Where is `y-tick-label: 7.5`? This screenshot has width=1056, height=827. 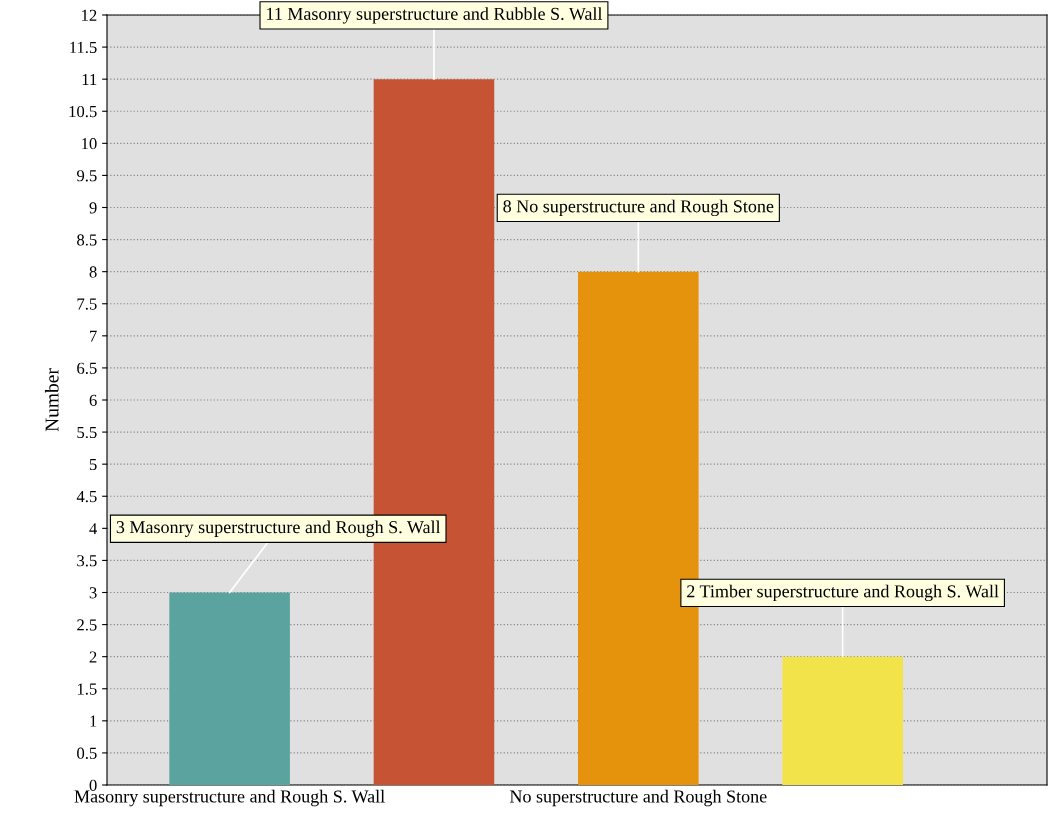
y-tick-label: 7.5 is located at coordinates (87, 304).